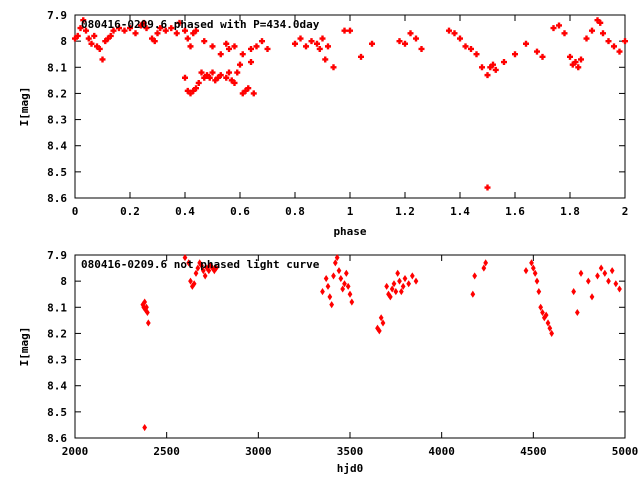  What do you see at coordinates (533, 451) in the screenshot?
I see `unphased-x-tick-label: 4500` at bounding box center [533, 451].